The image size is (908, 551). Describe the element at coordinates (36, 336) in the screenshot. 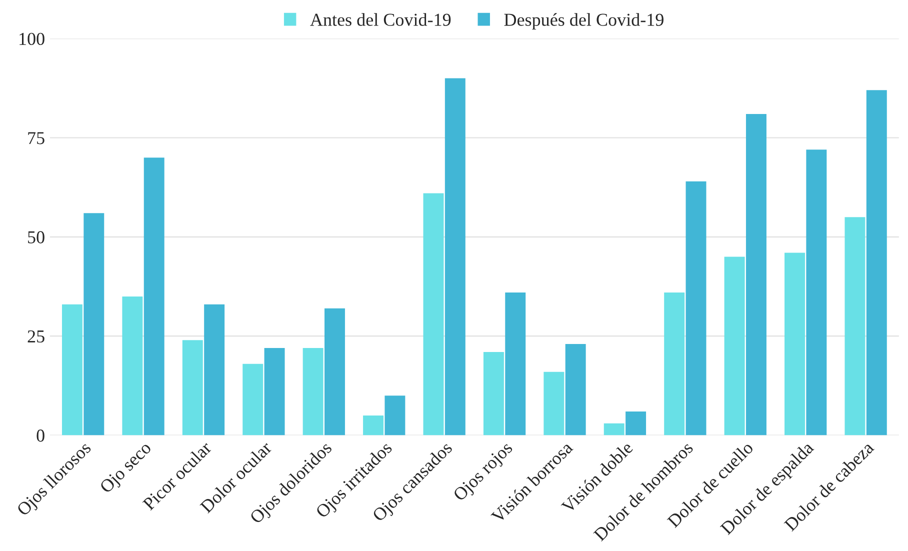

I see `y-tick-label: 25` at that location.